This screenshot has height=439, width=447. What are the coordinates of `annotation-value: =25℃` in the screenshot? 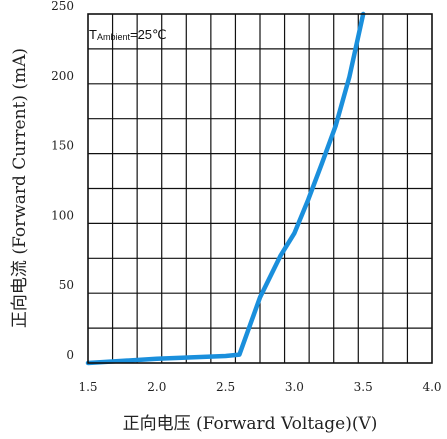 It's located at (148, 34).